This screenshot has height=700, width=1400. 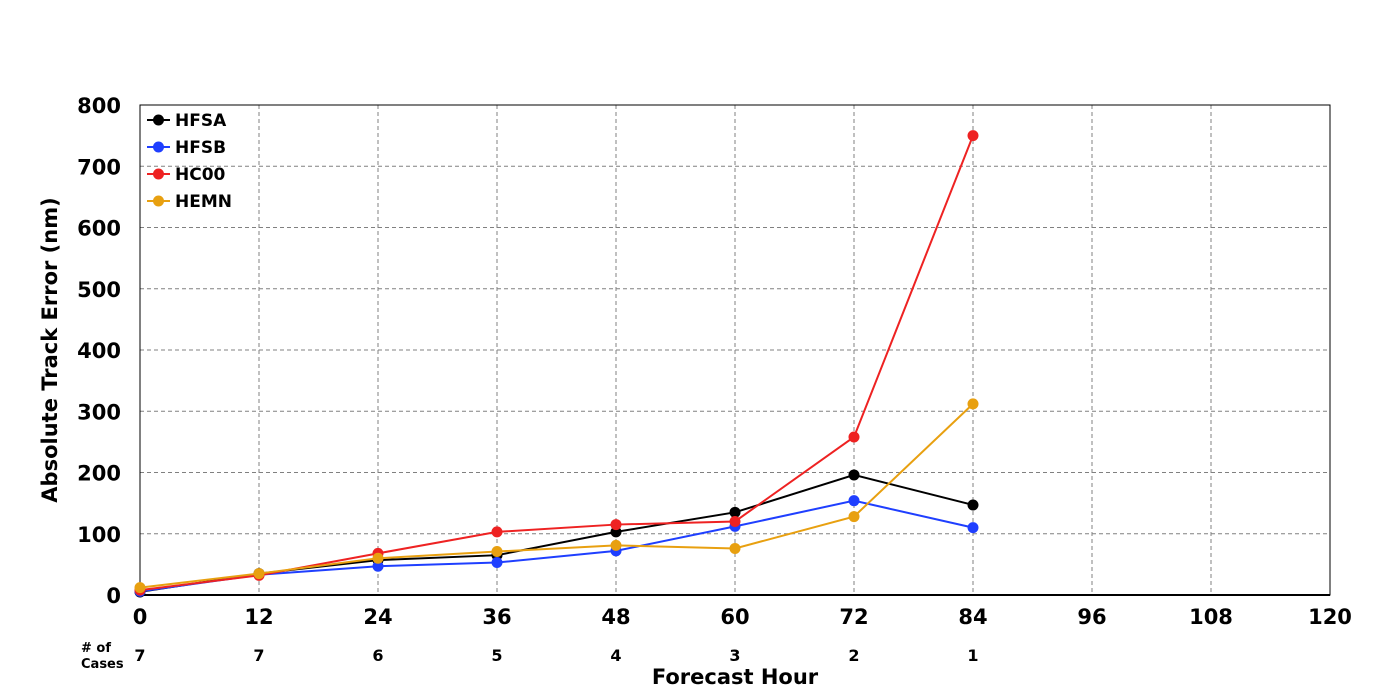 I want to click on x-tick-label: 108, so click(x=1211, y=617).